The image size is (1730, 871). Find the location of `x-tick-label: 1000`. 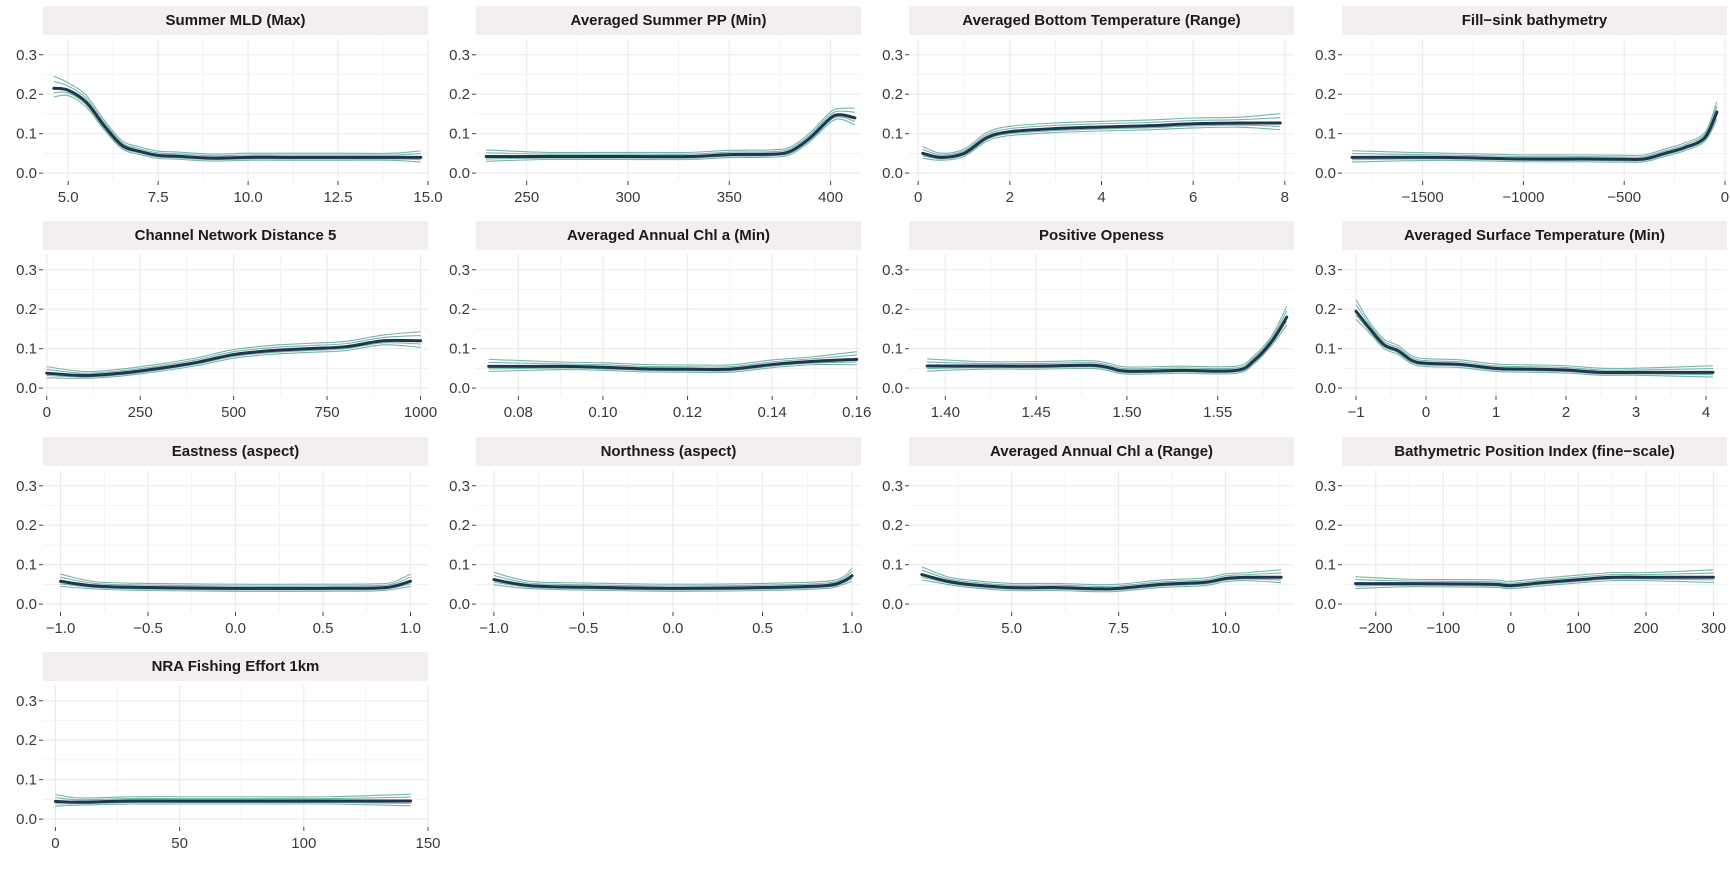

x-tick-label: 1000 is located at coordinates (420, 412).